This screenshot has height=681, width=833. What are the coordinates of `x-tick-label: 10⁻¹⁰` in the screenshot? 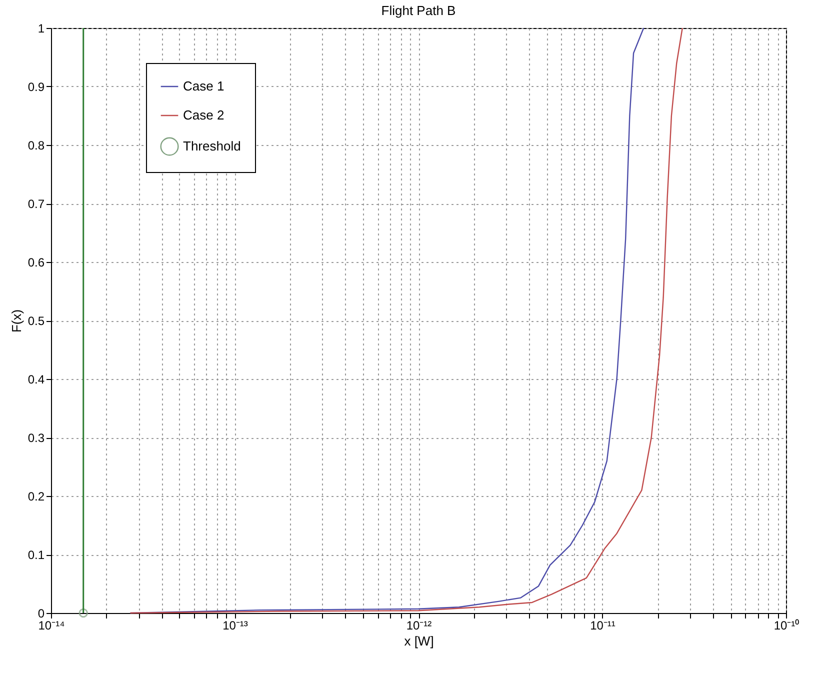 It's located at (787, 625).